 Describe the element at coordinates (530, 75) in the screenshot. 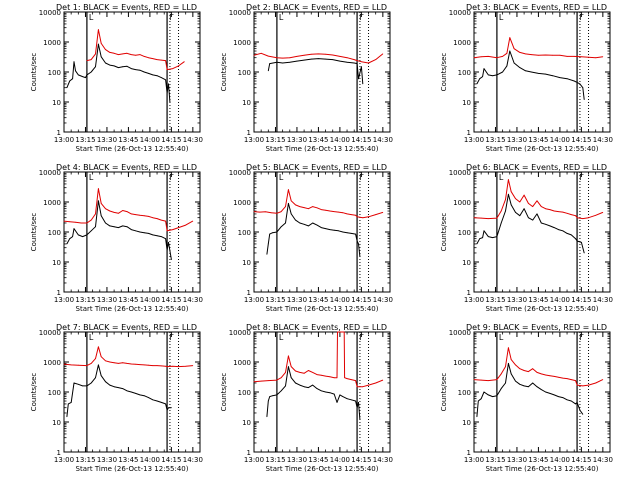

I see `series-line-events` at that location.